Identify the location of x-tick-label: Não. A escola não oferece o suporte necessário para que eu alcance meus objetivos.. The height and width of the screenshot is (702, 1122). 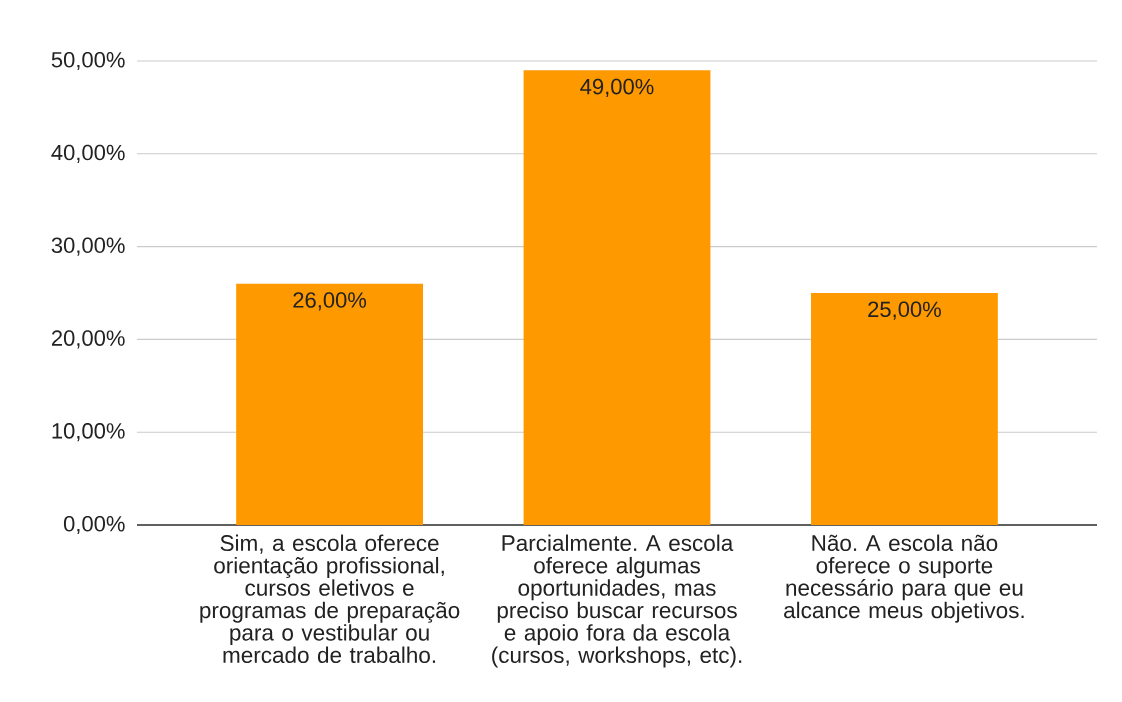
(904, 578).